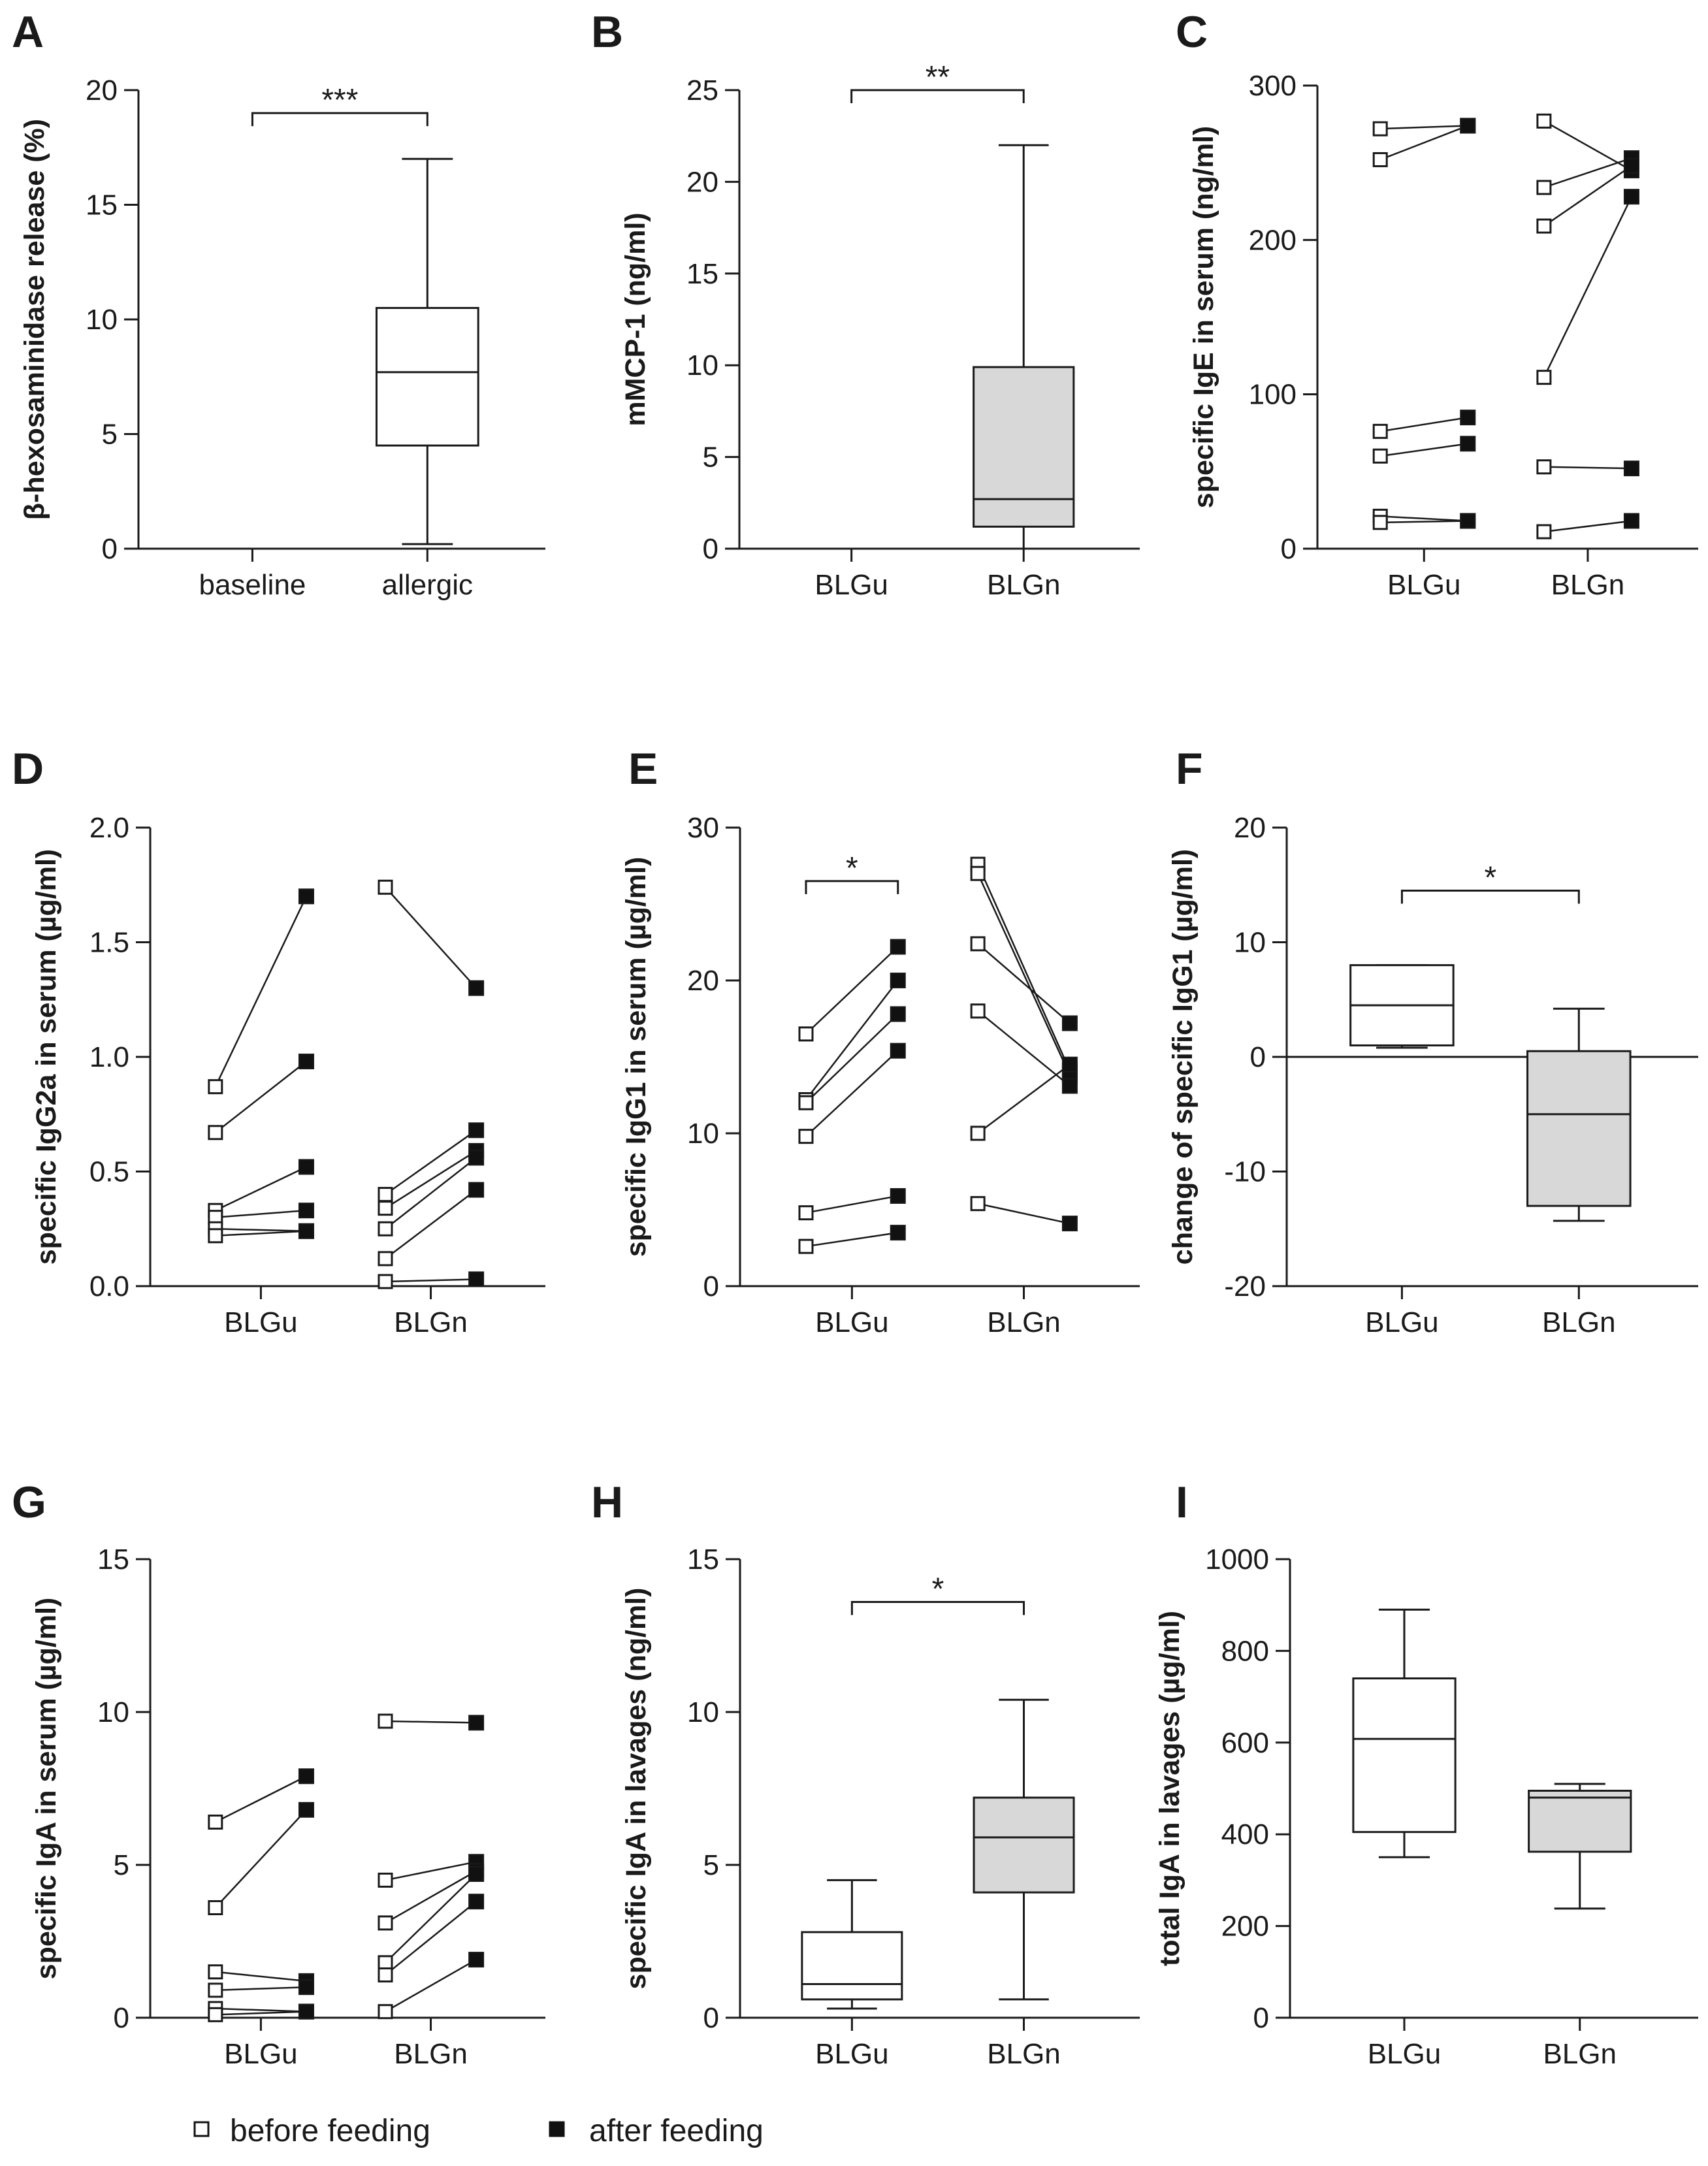 The width and height of the screenshot is (1708, 2166). I want to click on panel-letter: C, so click(1192, 32).